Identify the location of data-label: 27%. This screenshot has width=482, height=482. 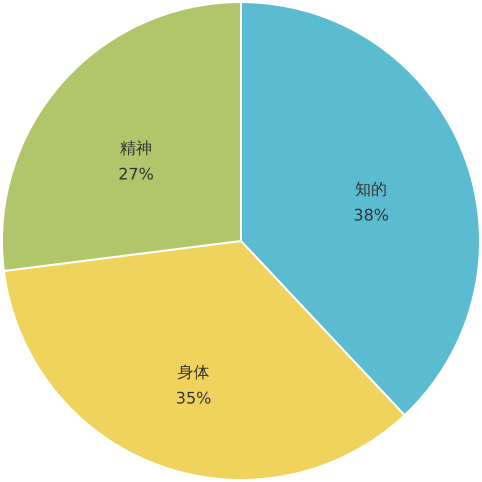
(136, 174).